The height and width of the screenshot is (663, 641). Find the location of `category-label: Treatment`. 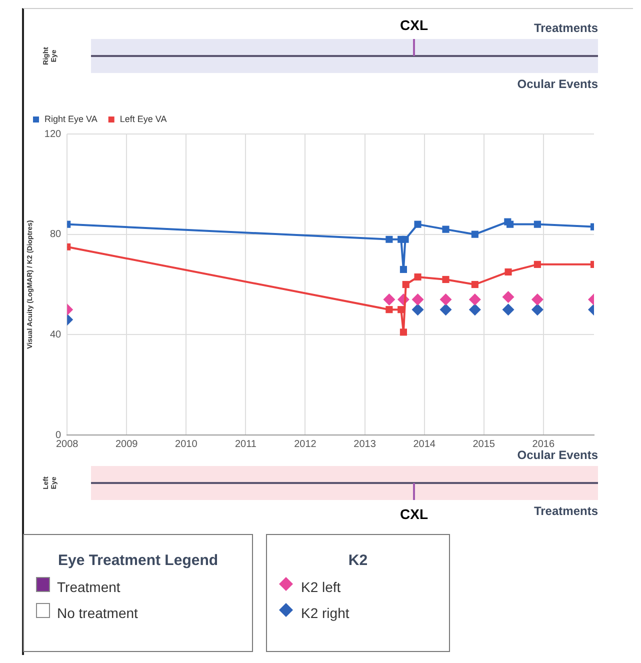

category-label: Treatment is located at coordinates (88, 587).